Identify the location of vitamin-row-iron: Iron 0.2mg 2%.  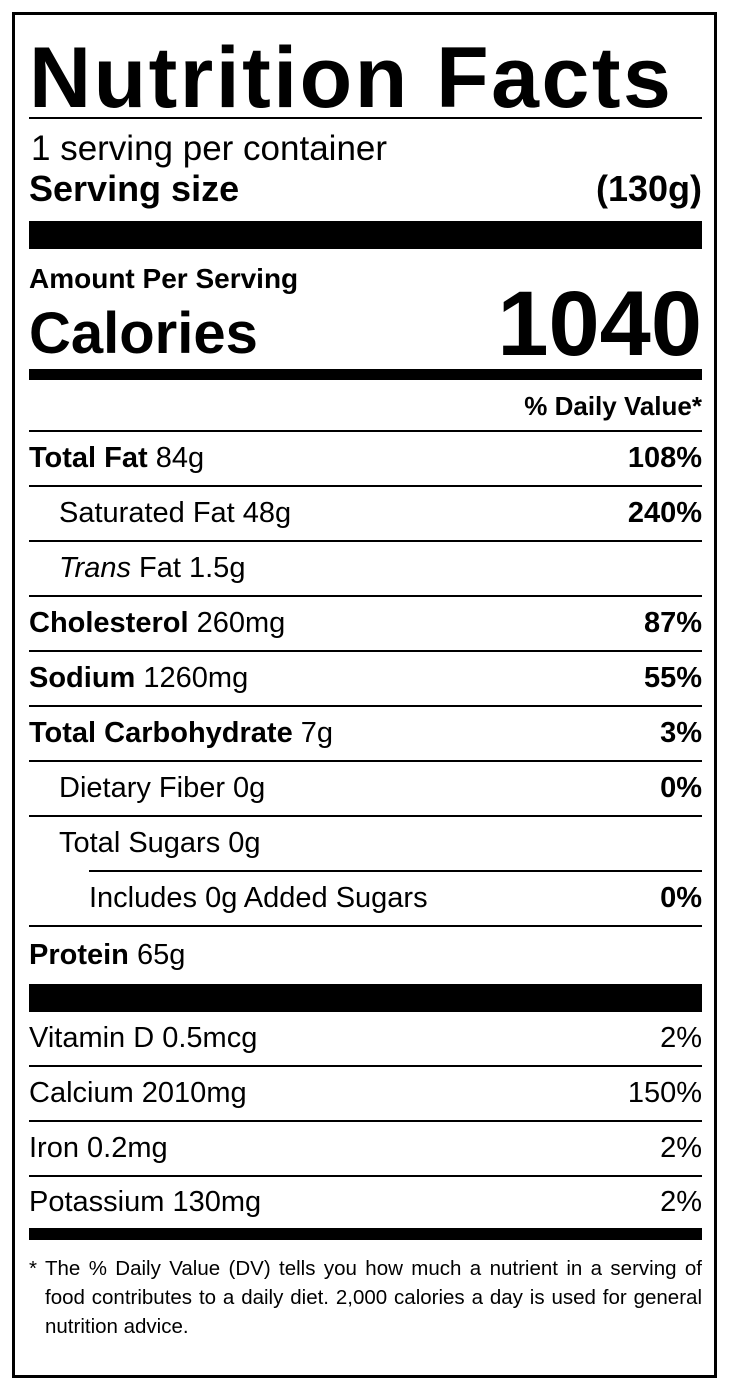
(365, 1149).